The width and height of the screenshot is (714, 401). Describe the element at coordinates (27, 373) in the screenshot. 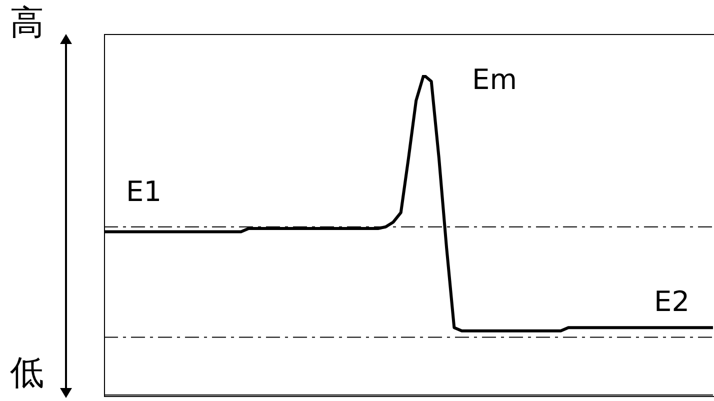

I see `text: 低` at that location.